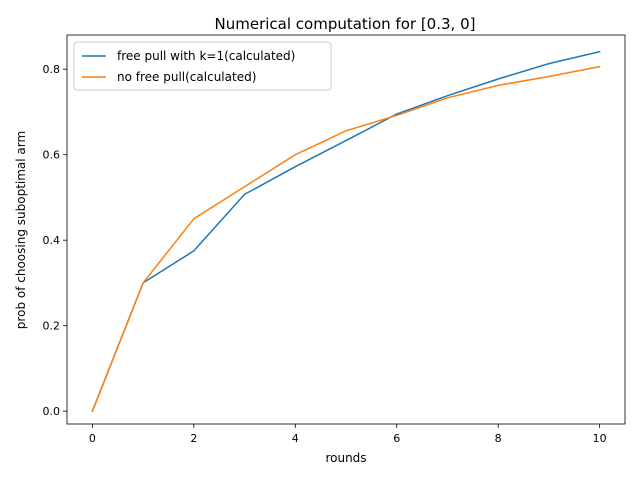 The width and height of the screenshot is (640, 480). Describe the element at coordinates (295, 438) in the screenshot. I see `x-tick-label: 4` at that location.